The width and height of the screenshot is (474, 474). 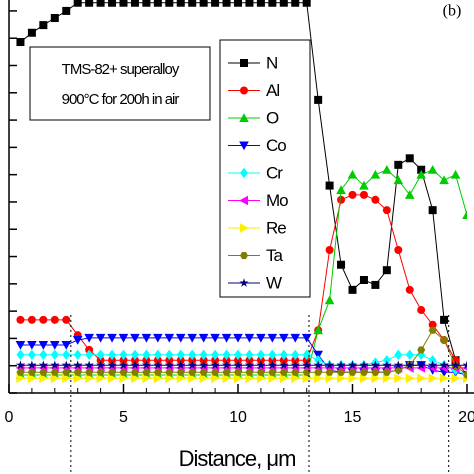 What do you see at coordinates (121, 99) in the screenshot?
I see `annotation: 900°C for 200h in air` at bounding box center [121, 99].